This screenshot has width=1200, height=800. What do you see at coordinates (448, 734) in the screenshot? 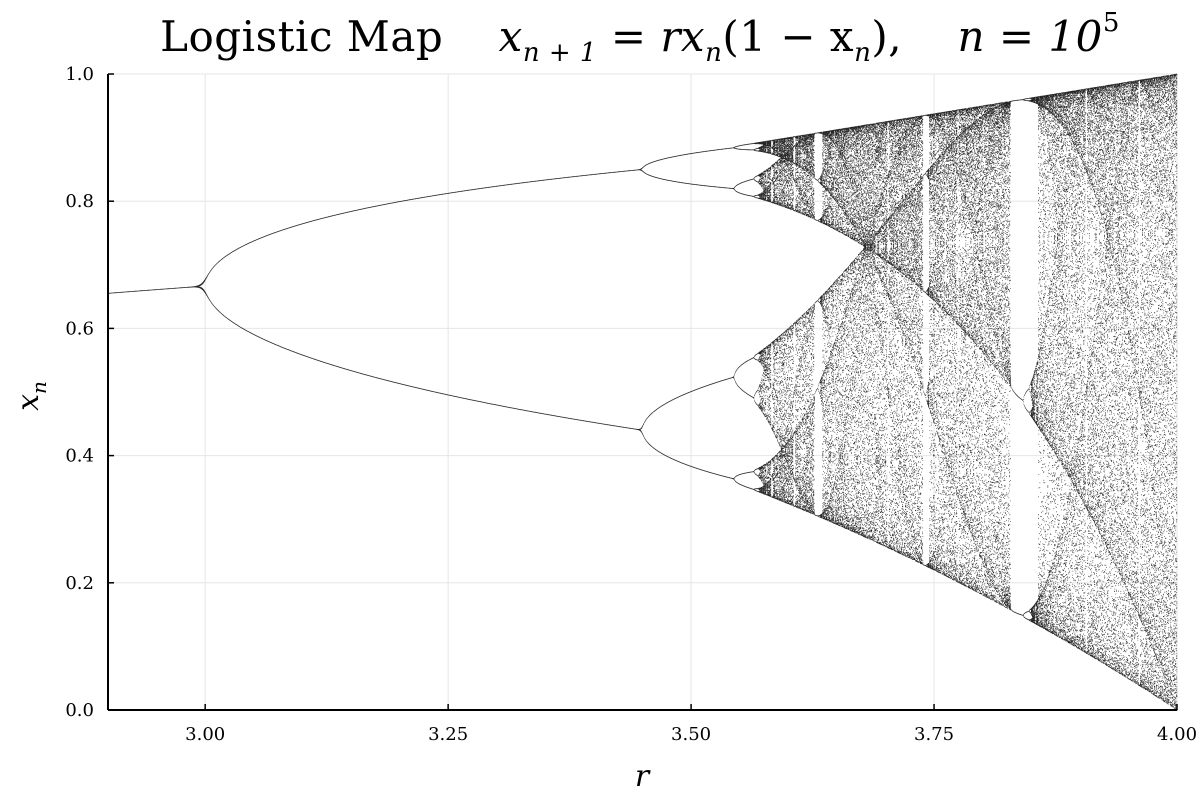
I see `x-tick-label: 3.25` at bounding box center [448, 734].